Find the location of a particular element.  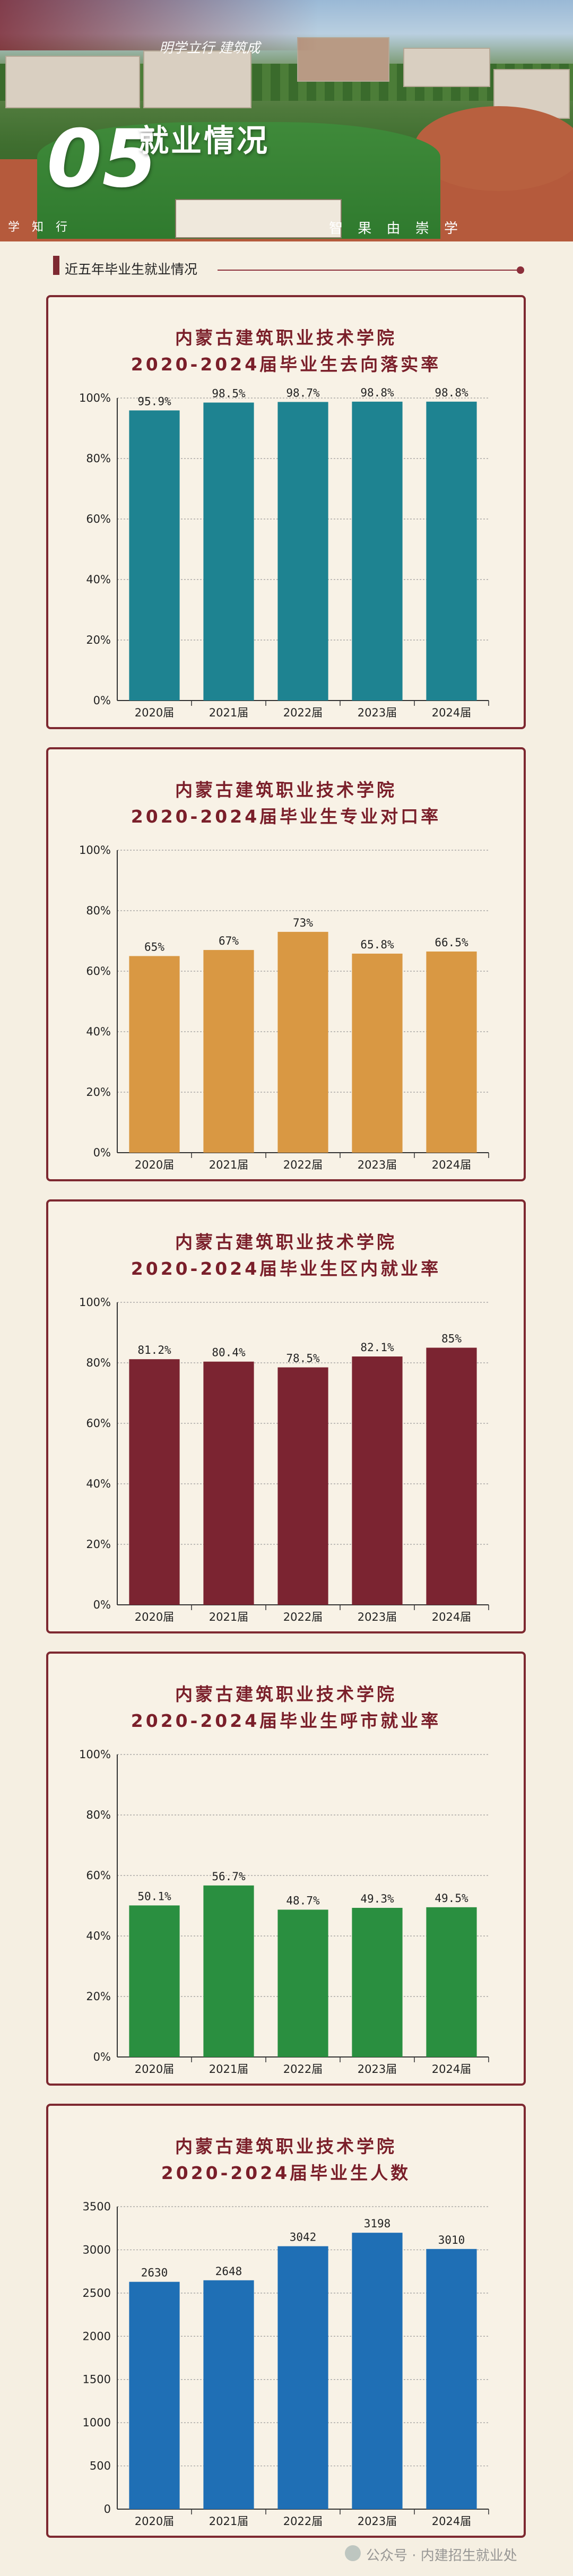

data-label: 50.1% is located at coordinates (154, 1897).